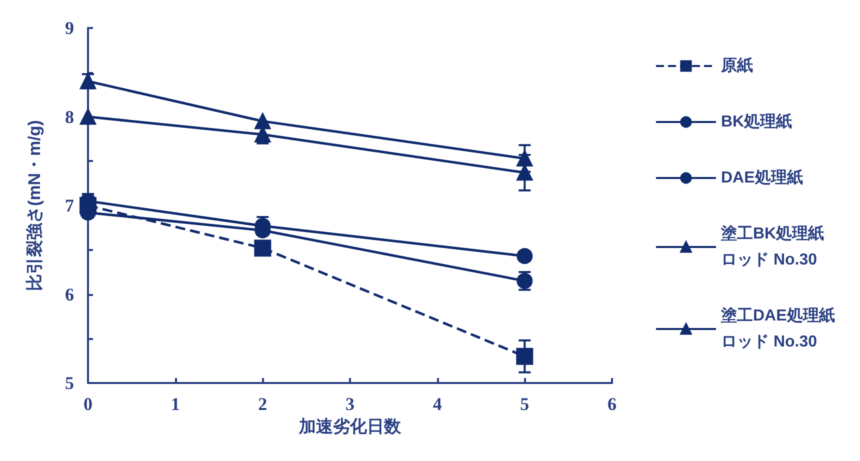 The image size is (860, 461). I want to click on x-tick-label: 3, so click(350, 404).